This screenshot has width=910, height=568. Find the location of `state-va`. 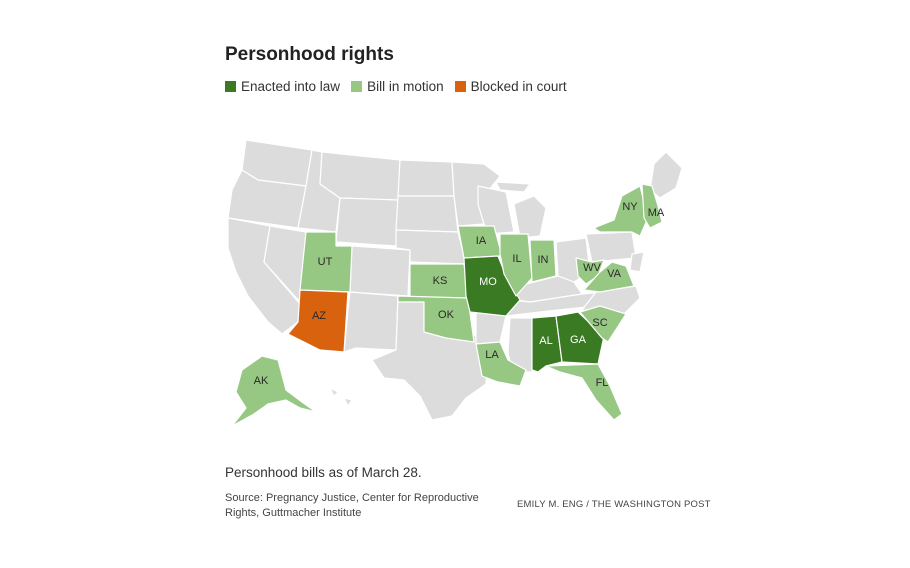

state-va is located at coordinates (609, 277).